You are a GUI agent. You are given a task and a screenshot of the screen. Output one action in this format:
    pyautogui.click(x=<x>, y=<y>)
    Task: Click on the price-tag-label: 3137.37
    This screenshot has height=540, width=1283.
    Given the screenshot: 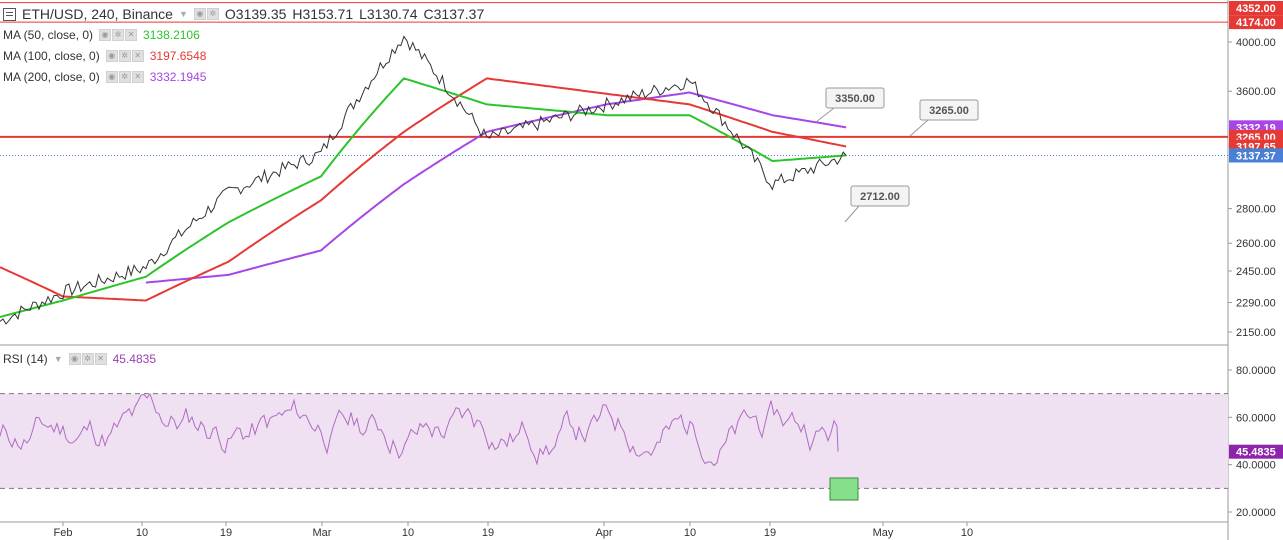 What is the action you would take?
    pyautogui.click(x=1256, y=156)
    